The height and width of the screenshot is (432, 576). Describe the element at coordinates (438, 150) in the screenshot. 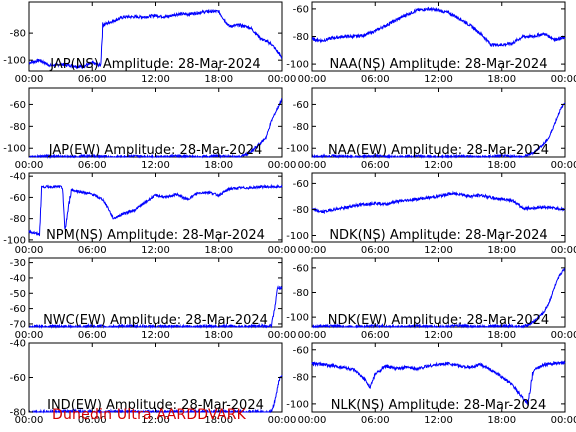

I see `chart-title: NAA(EW) Amplitude: 28-Mar-2024` at that location.